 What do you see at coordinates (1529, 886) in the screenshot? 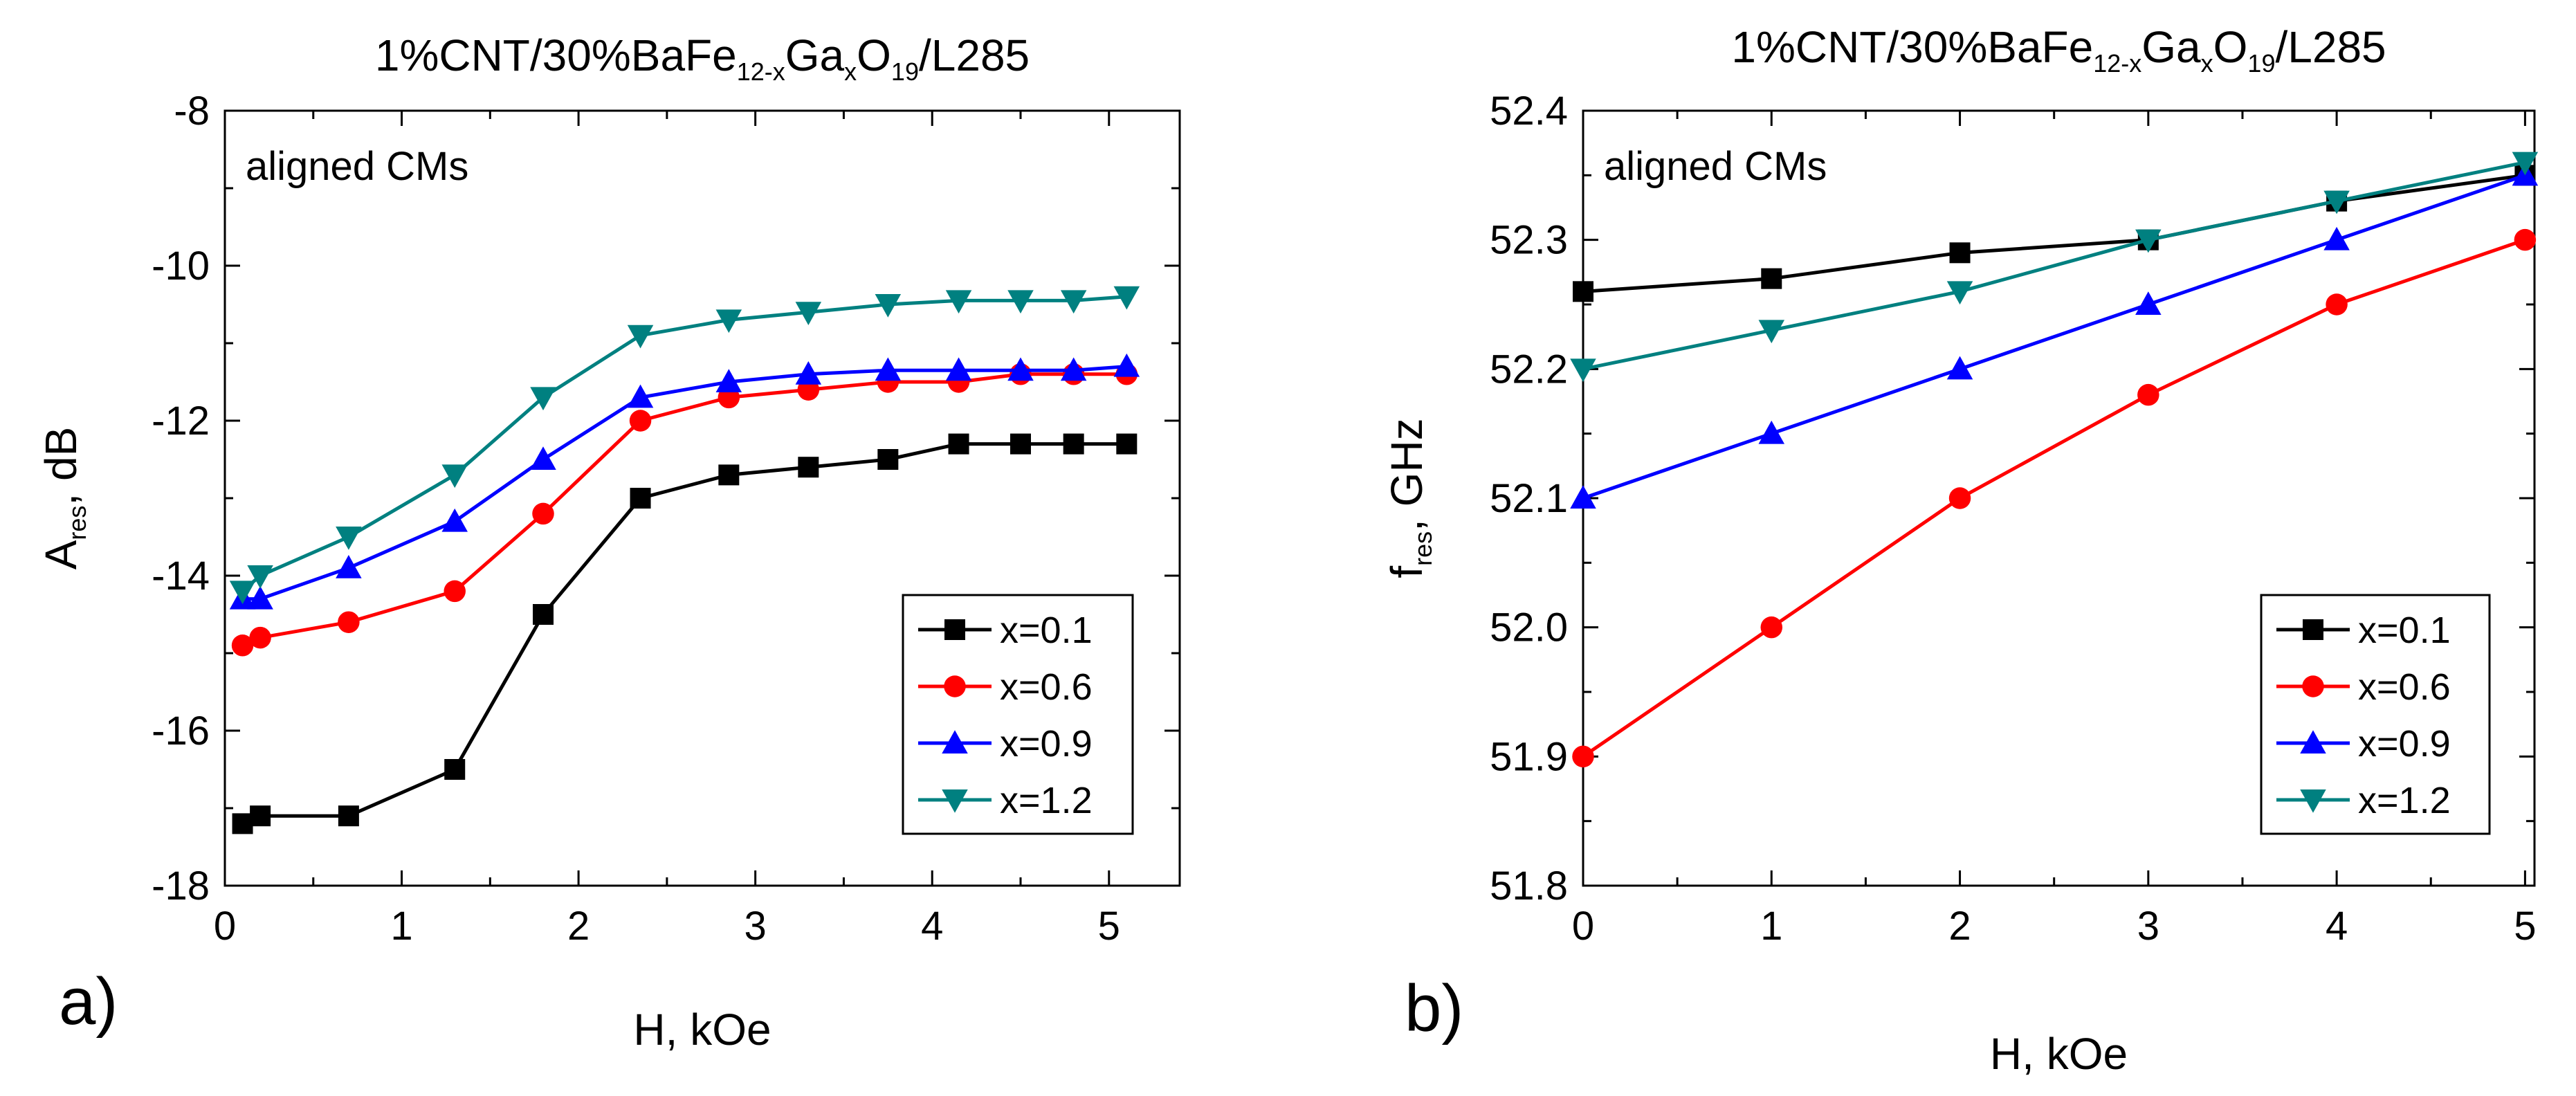
I see `y-tick-label: 51.8` at bounding box center [1529, 886].